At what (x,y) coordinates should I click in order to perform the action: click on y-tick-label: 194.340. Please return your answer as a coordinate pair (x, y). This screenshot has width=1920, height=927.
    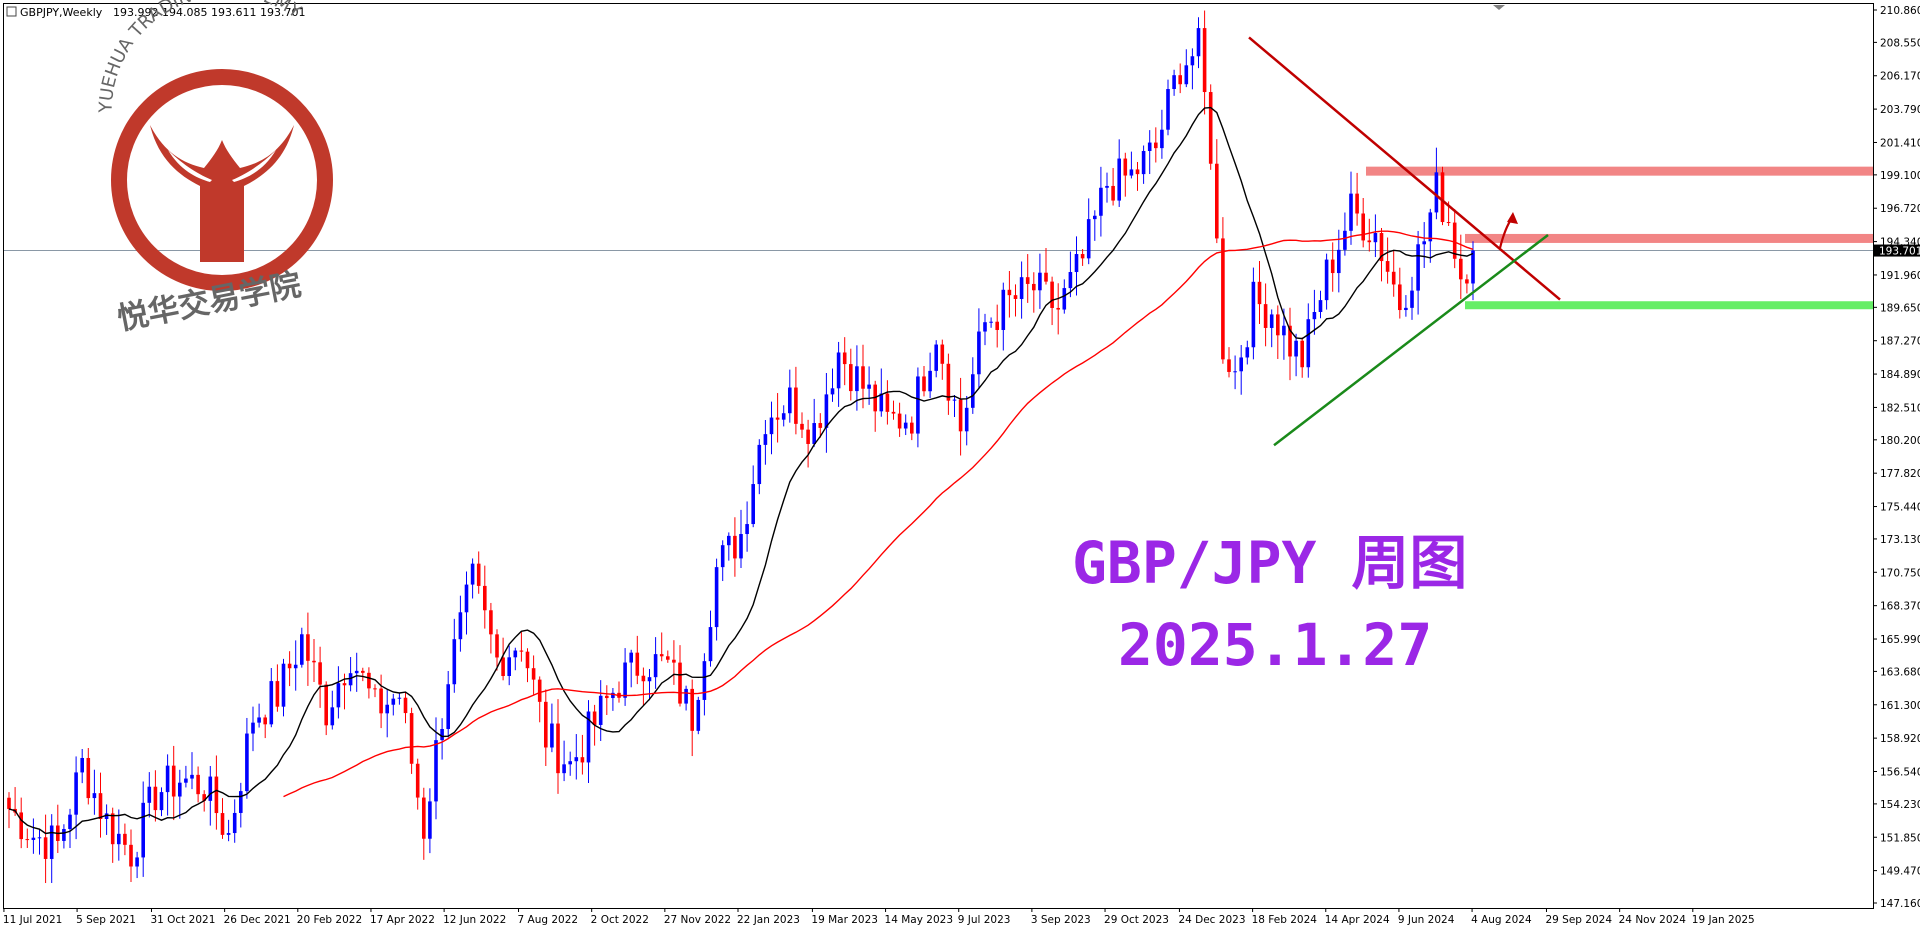
    Looking at the image, I should click on (1900, 243).